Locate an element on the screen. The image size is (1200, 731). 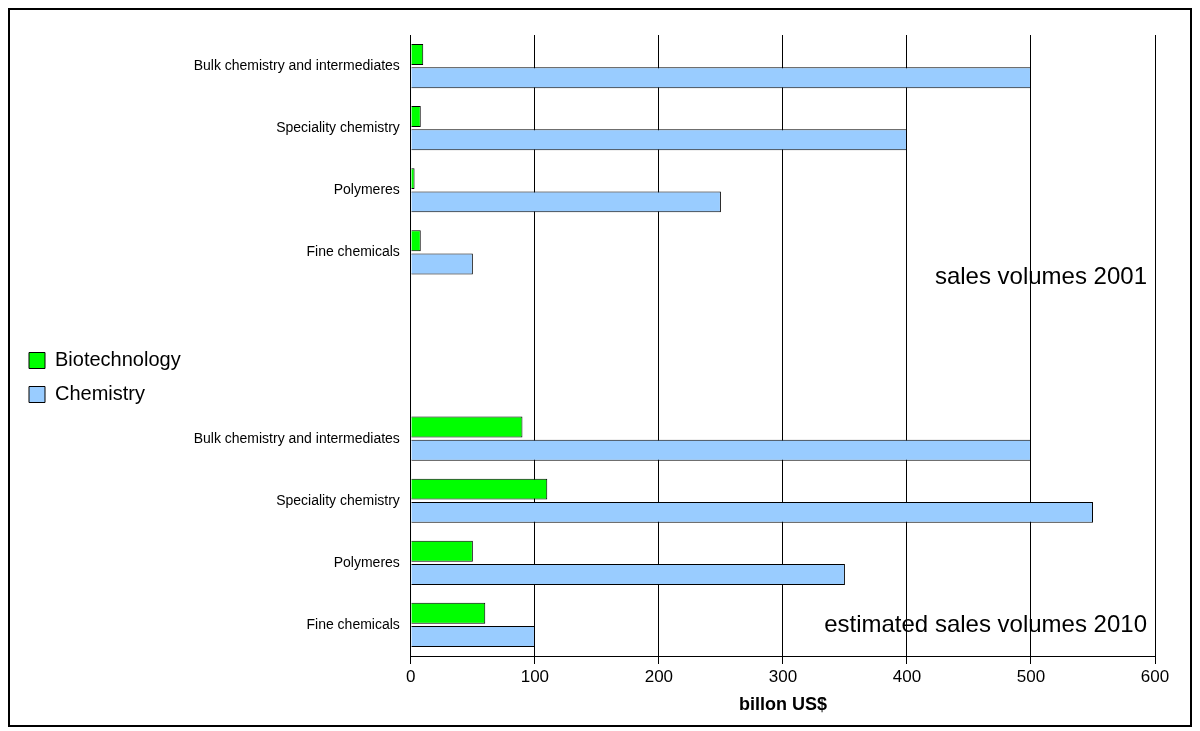
legend-label: Chemistry is located at coordinates (100, 393).